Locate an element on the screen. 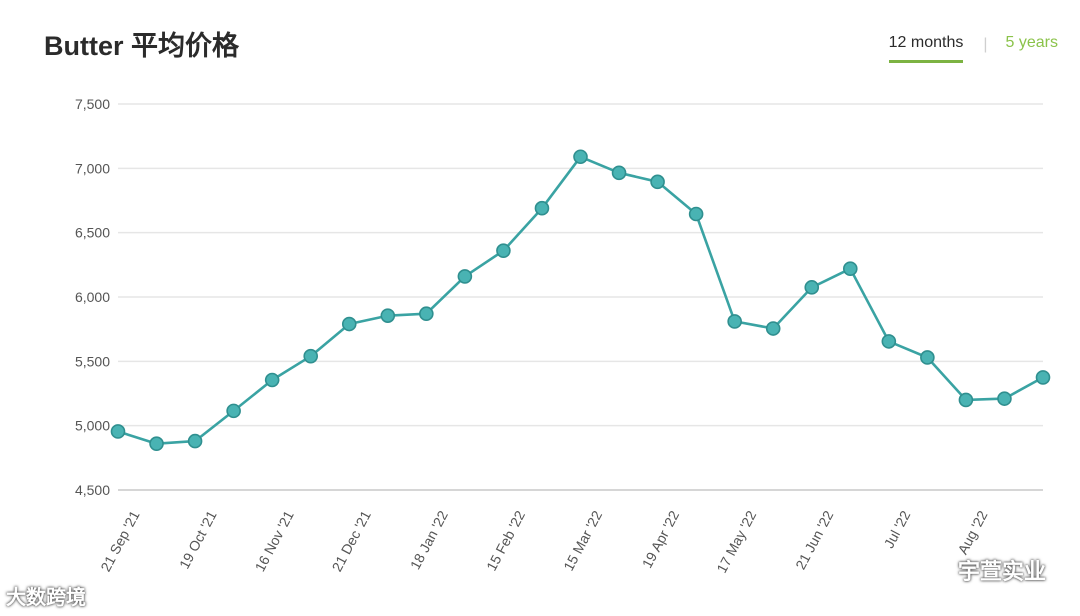  x-tick-label: 19 Apr '22 is located at coordinates (661, 539).